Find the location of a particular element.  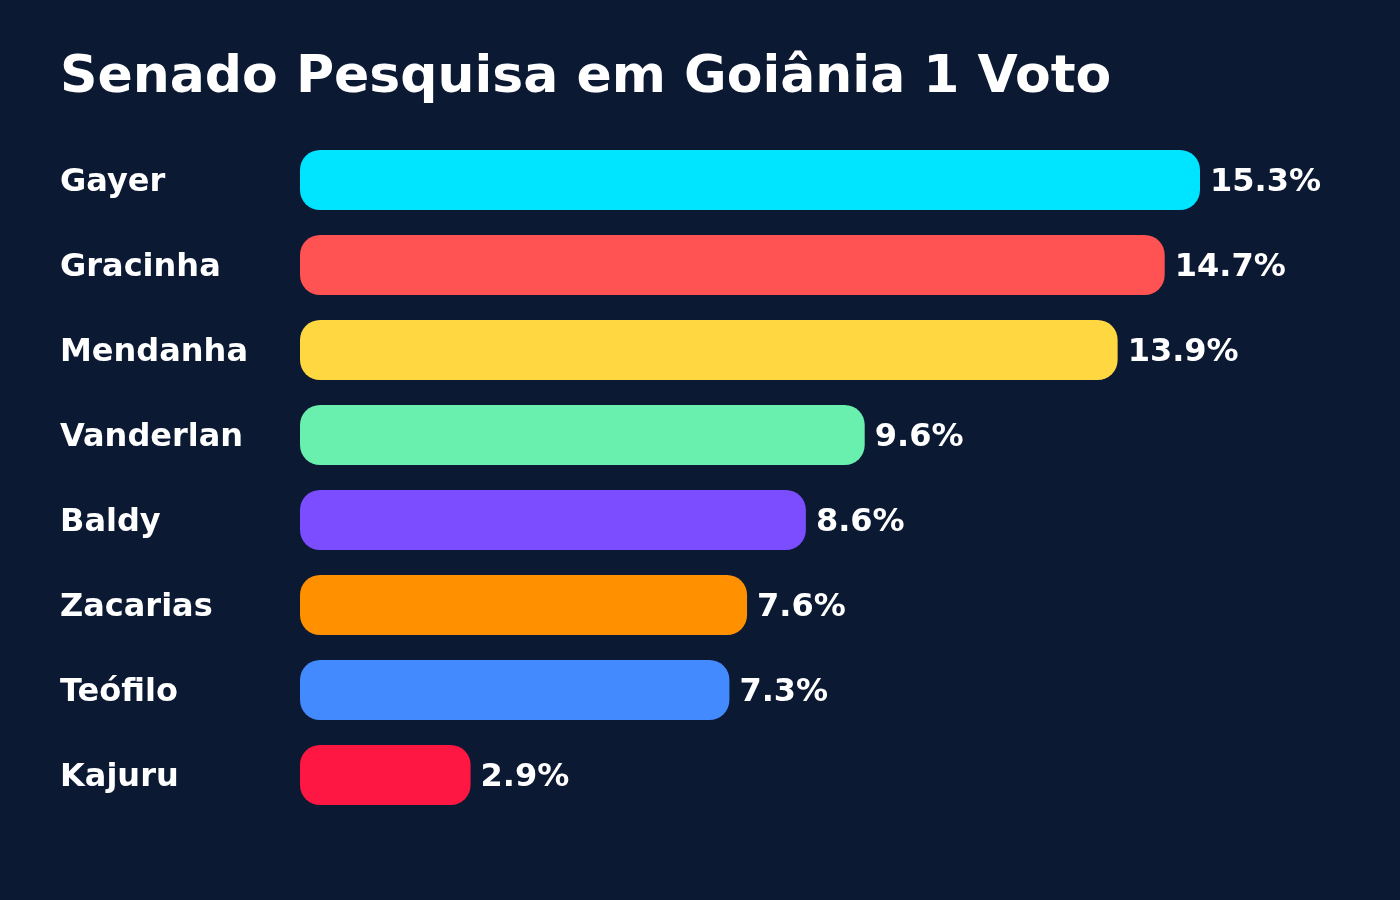

data-label: 9.6% is located at coordinates (919, 435).